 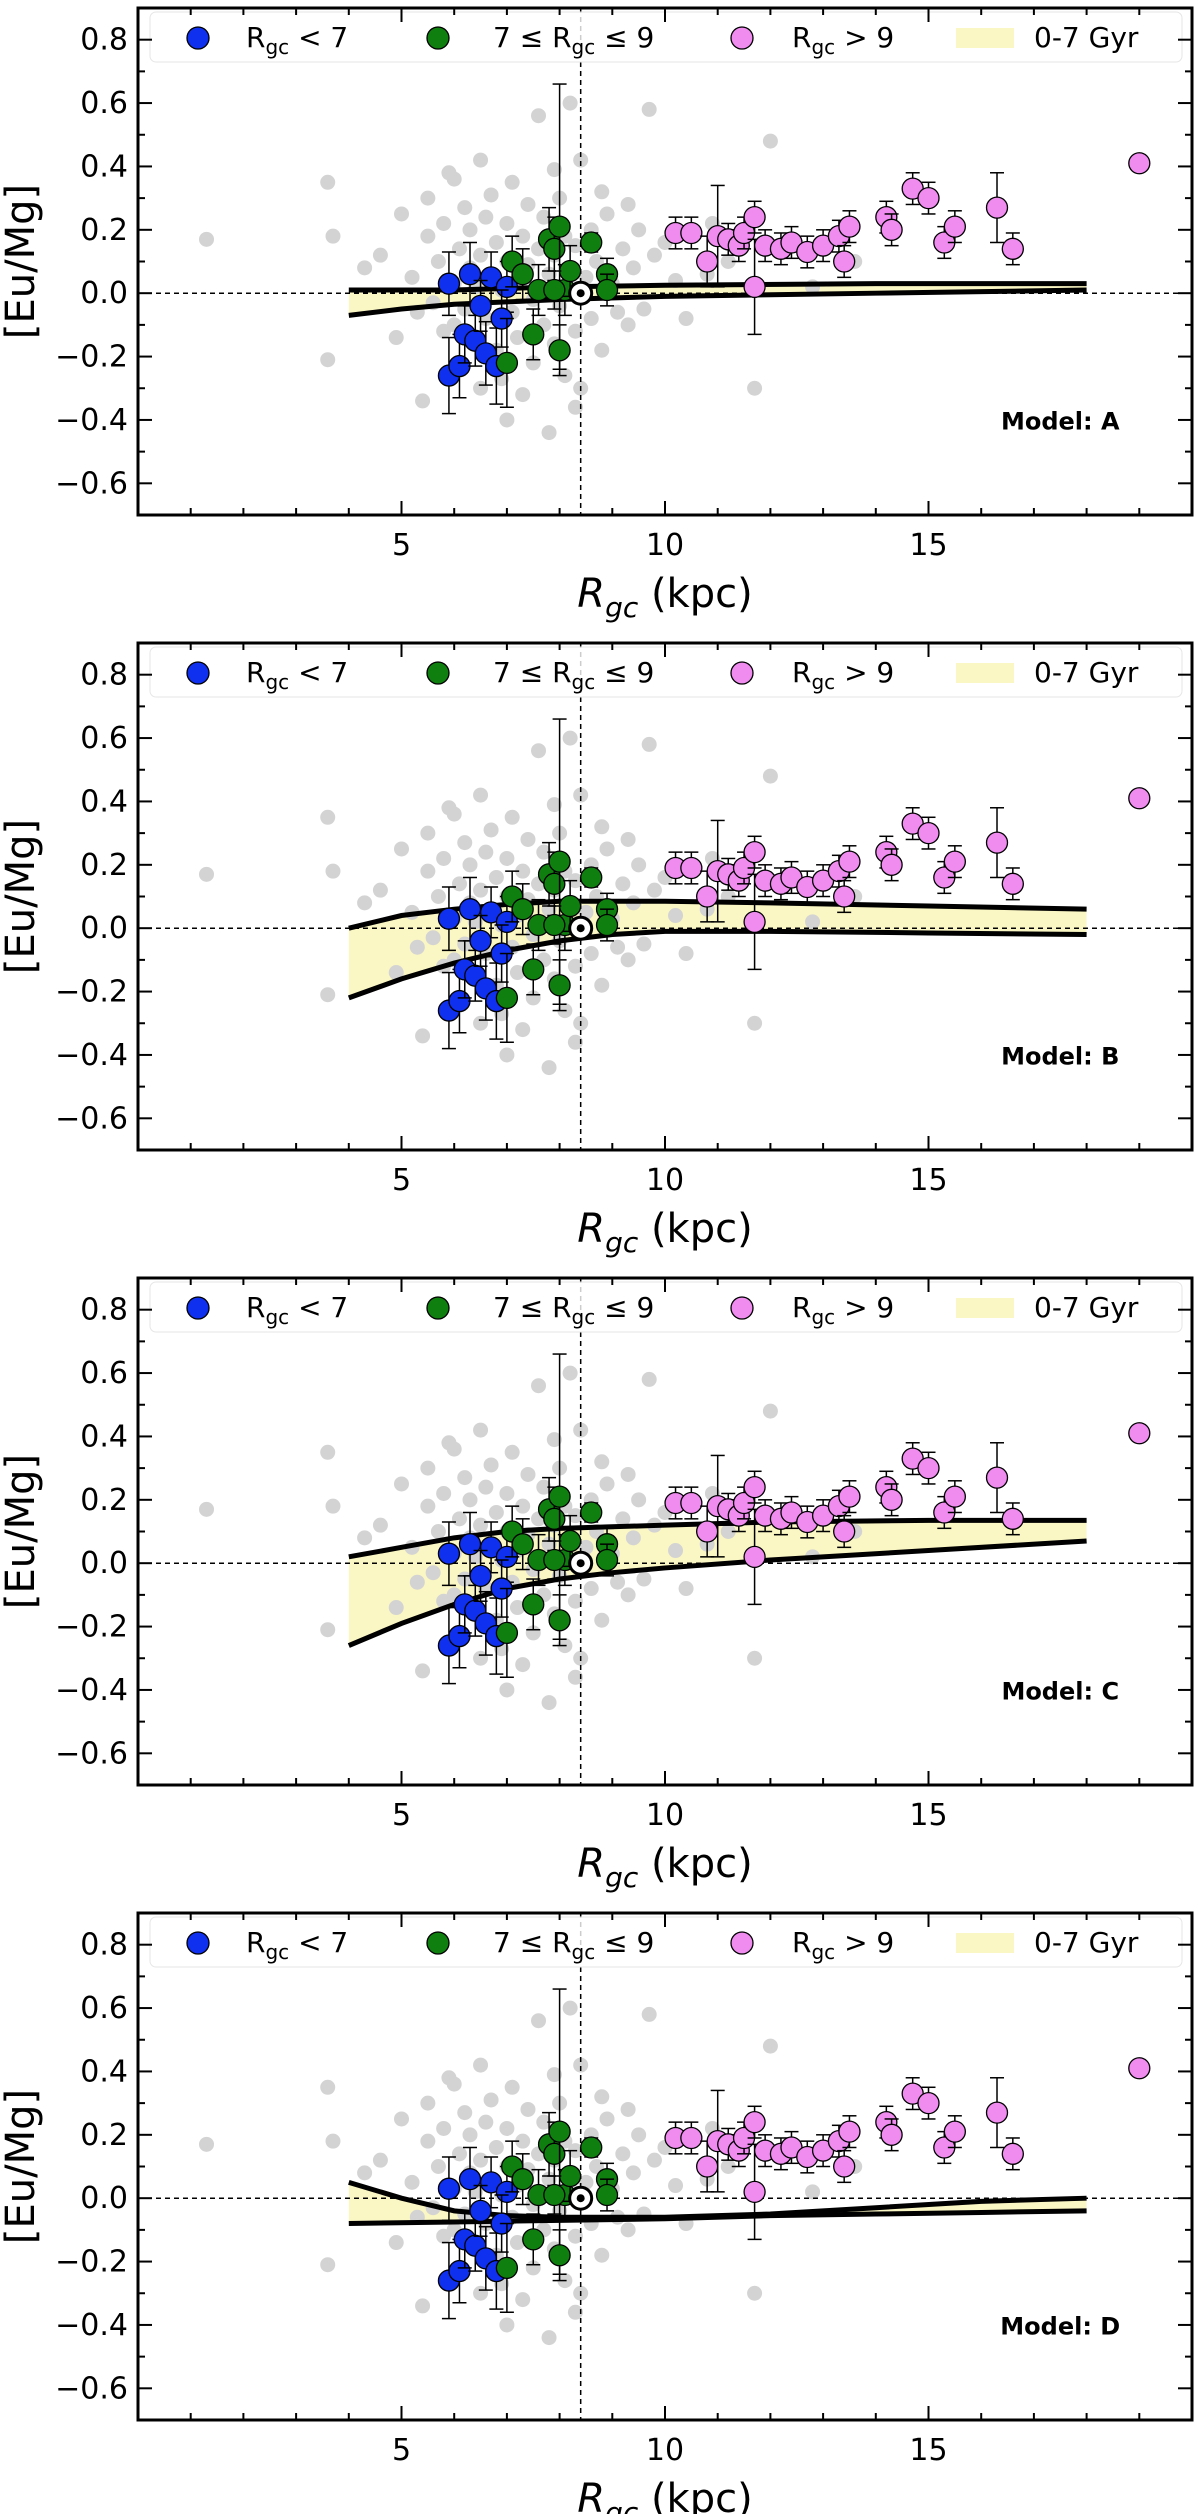 What do you see at coordinates (665, 1815) in the screenshot?
I see `x-tick-label: 10` at bounding box center [665, 1815].